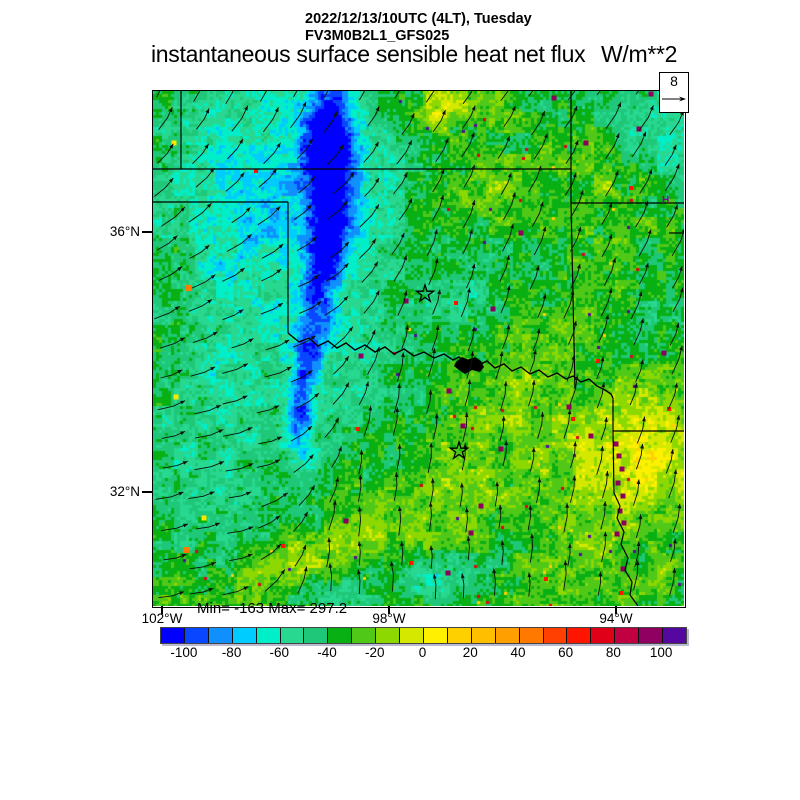 This screenshot has width=800, height=800. What do you see at coordinates (184, 652) in the screenshot?
I see `colorbar-tick-label: -100` at bounding box center [184, 652].